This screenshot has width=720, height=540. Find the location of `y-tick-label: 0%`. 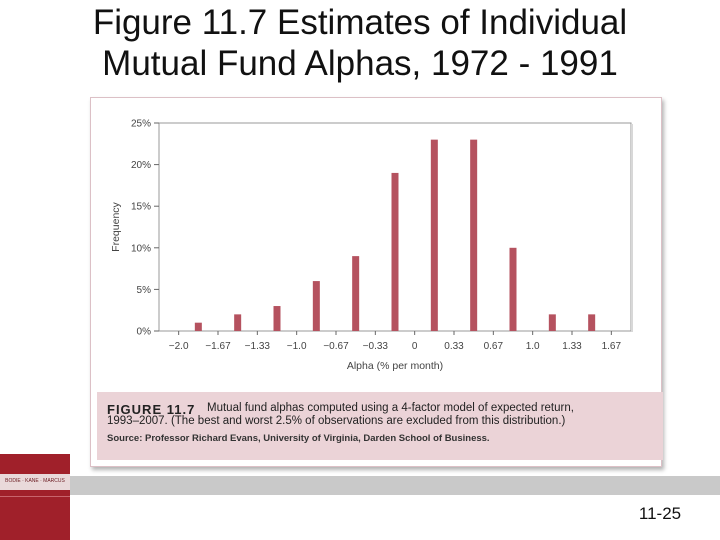

y-tick-label: 0% is located at coordinates (144, 332).